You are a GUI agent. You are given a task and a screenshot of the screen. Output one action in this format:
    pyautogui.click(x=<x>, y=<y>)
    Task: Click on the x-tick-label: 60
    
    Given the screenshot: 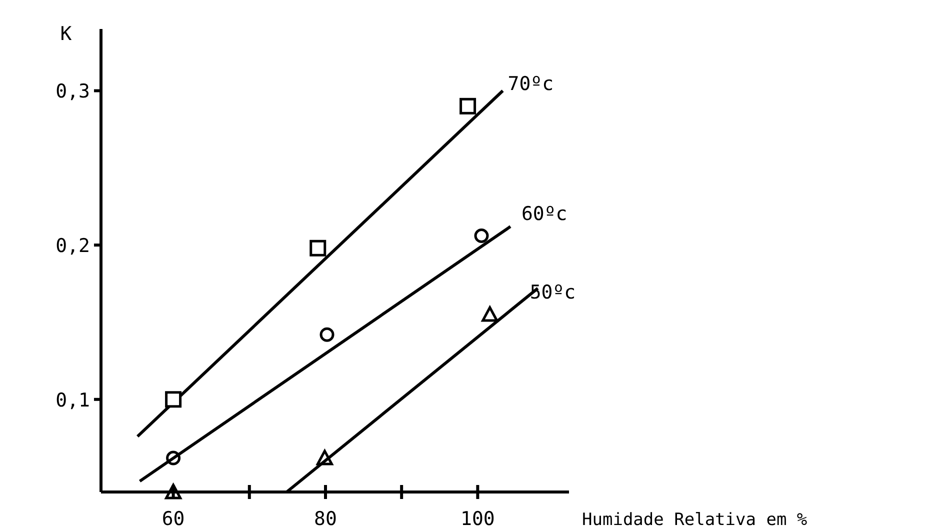 What is the action you would take?
    pyautogui.click(x=173, y=519)
    